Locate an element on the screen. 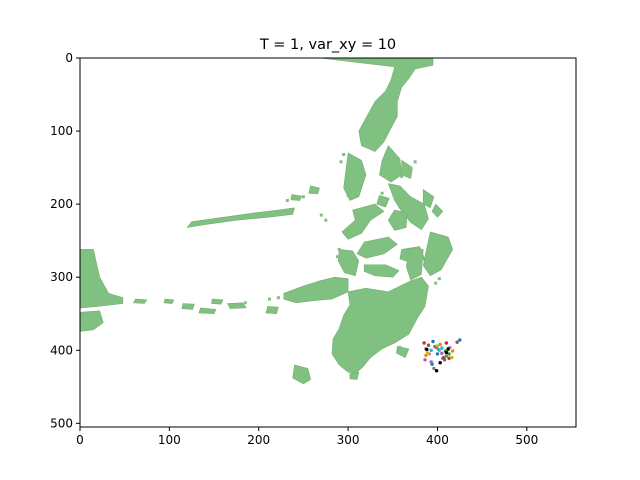 The height and width of the screenshot is (480, 640). y-tick-label-500: 500 is located at coordinates (61, 423).